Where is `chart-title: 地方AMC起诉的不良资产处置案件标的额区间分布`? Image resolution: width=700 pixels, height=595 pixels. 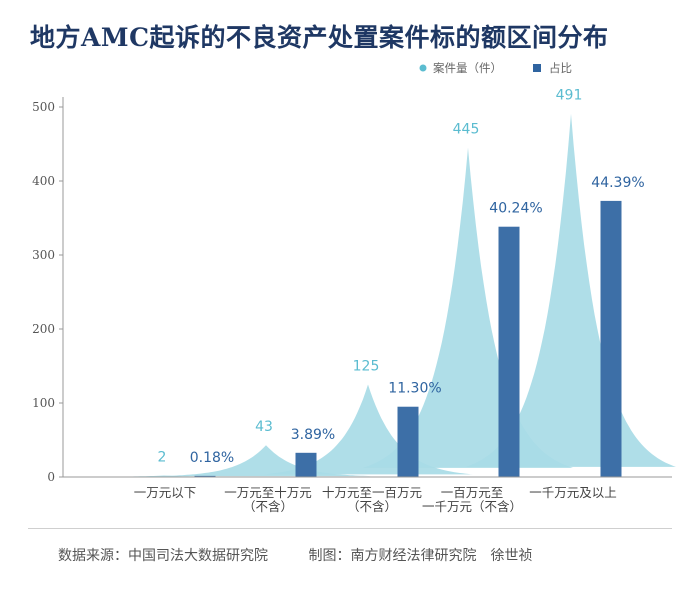 chart-title: 地方AMC起诉的不良资产处置案件标的额区间分布 is located at coordinates (319, 37).